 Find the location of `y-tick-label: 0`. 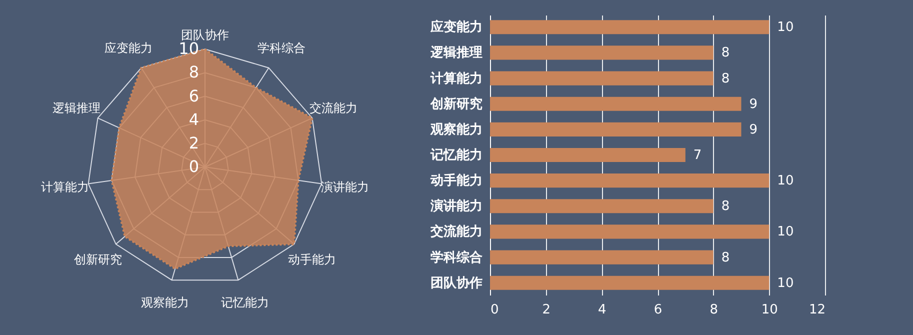

y-tick-label: 0 is located at coordinates (193, 166).